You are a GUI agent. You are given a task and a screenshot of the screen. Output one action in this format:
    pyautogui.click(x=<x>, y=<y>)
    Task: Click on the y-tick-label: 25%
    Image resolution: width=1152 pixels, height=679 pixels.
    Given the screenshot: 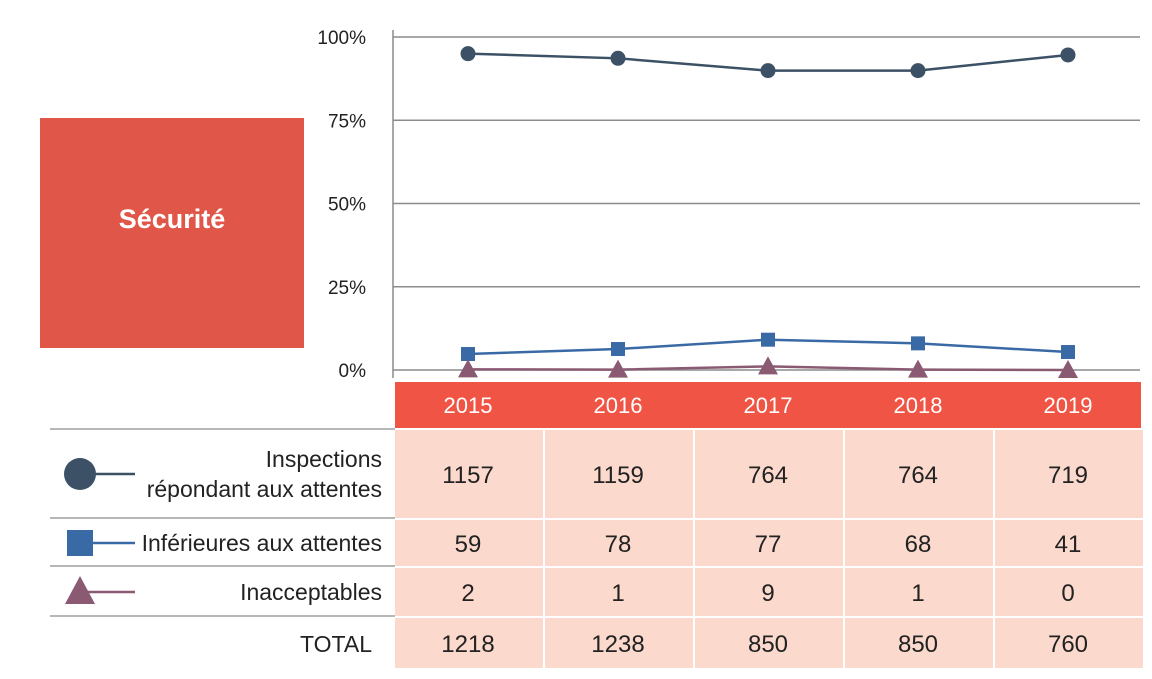 What is the action you would take?
    pyautogui.click(x=347, y=288)
    